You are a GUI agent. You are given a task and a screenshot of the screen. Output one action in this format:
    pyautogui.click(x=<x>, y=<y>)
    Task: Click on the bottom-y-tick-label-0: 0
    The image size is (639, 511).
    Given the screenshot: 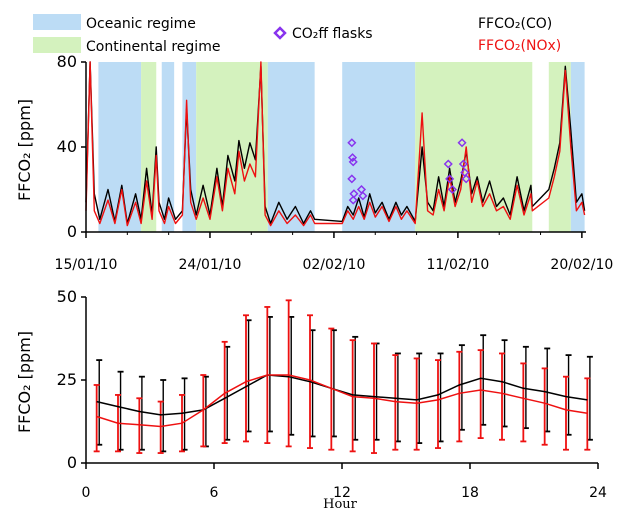 What is the action you would take?
    pyautogui.click(x=72, y=462)
    